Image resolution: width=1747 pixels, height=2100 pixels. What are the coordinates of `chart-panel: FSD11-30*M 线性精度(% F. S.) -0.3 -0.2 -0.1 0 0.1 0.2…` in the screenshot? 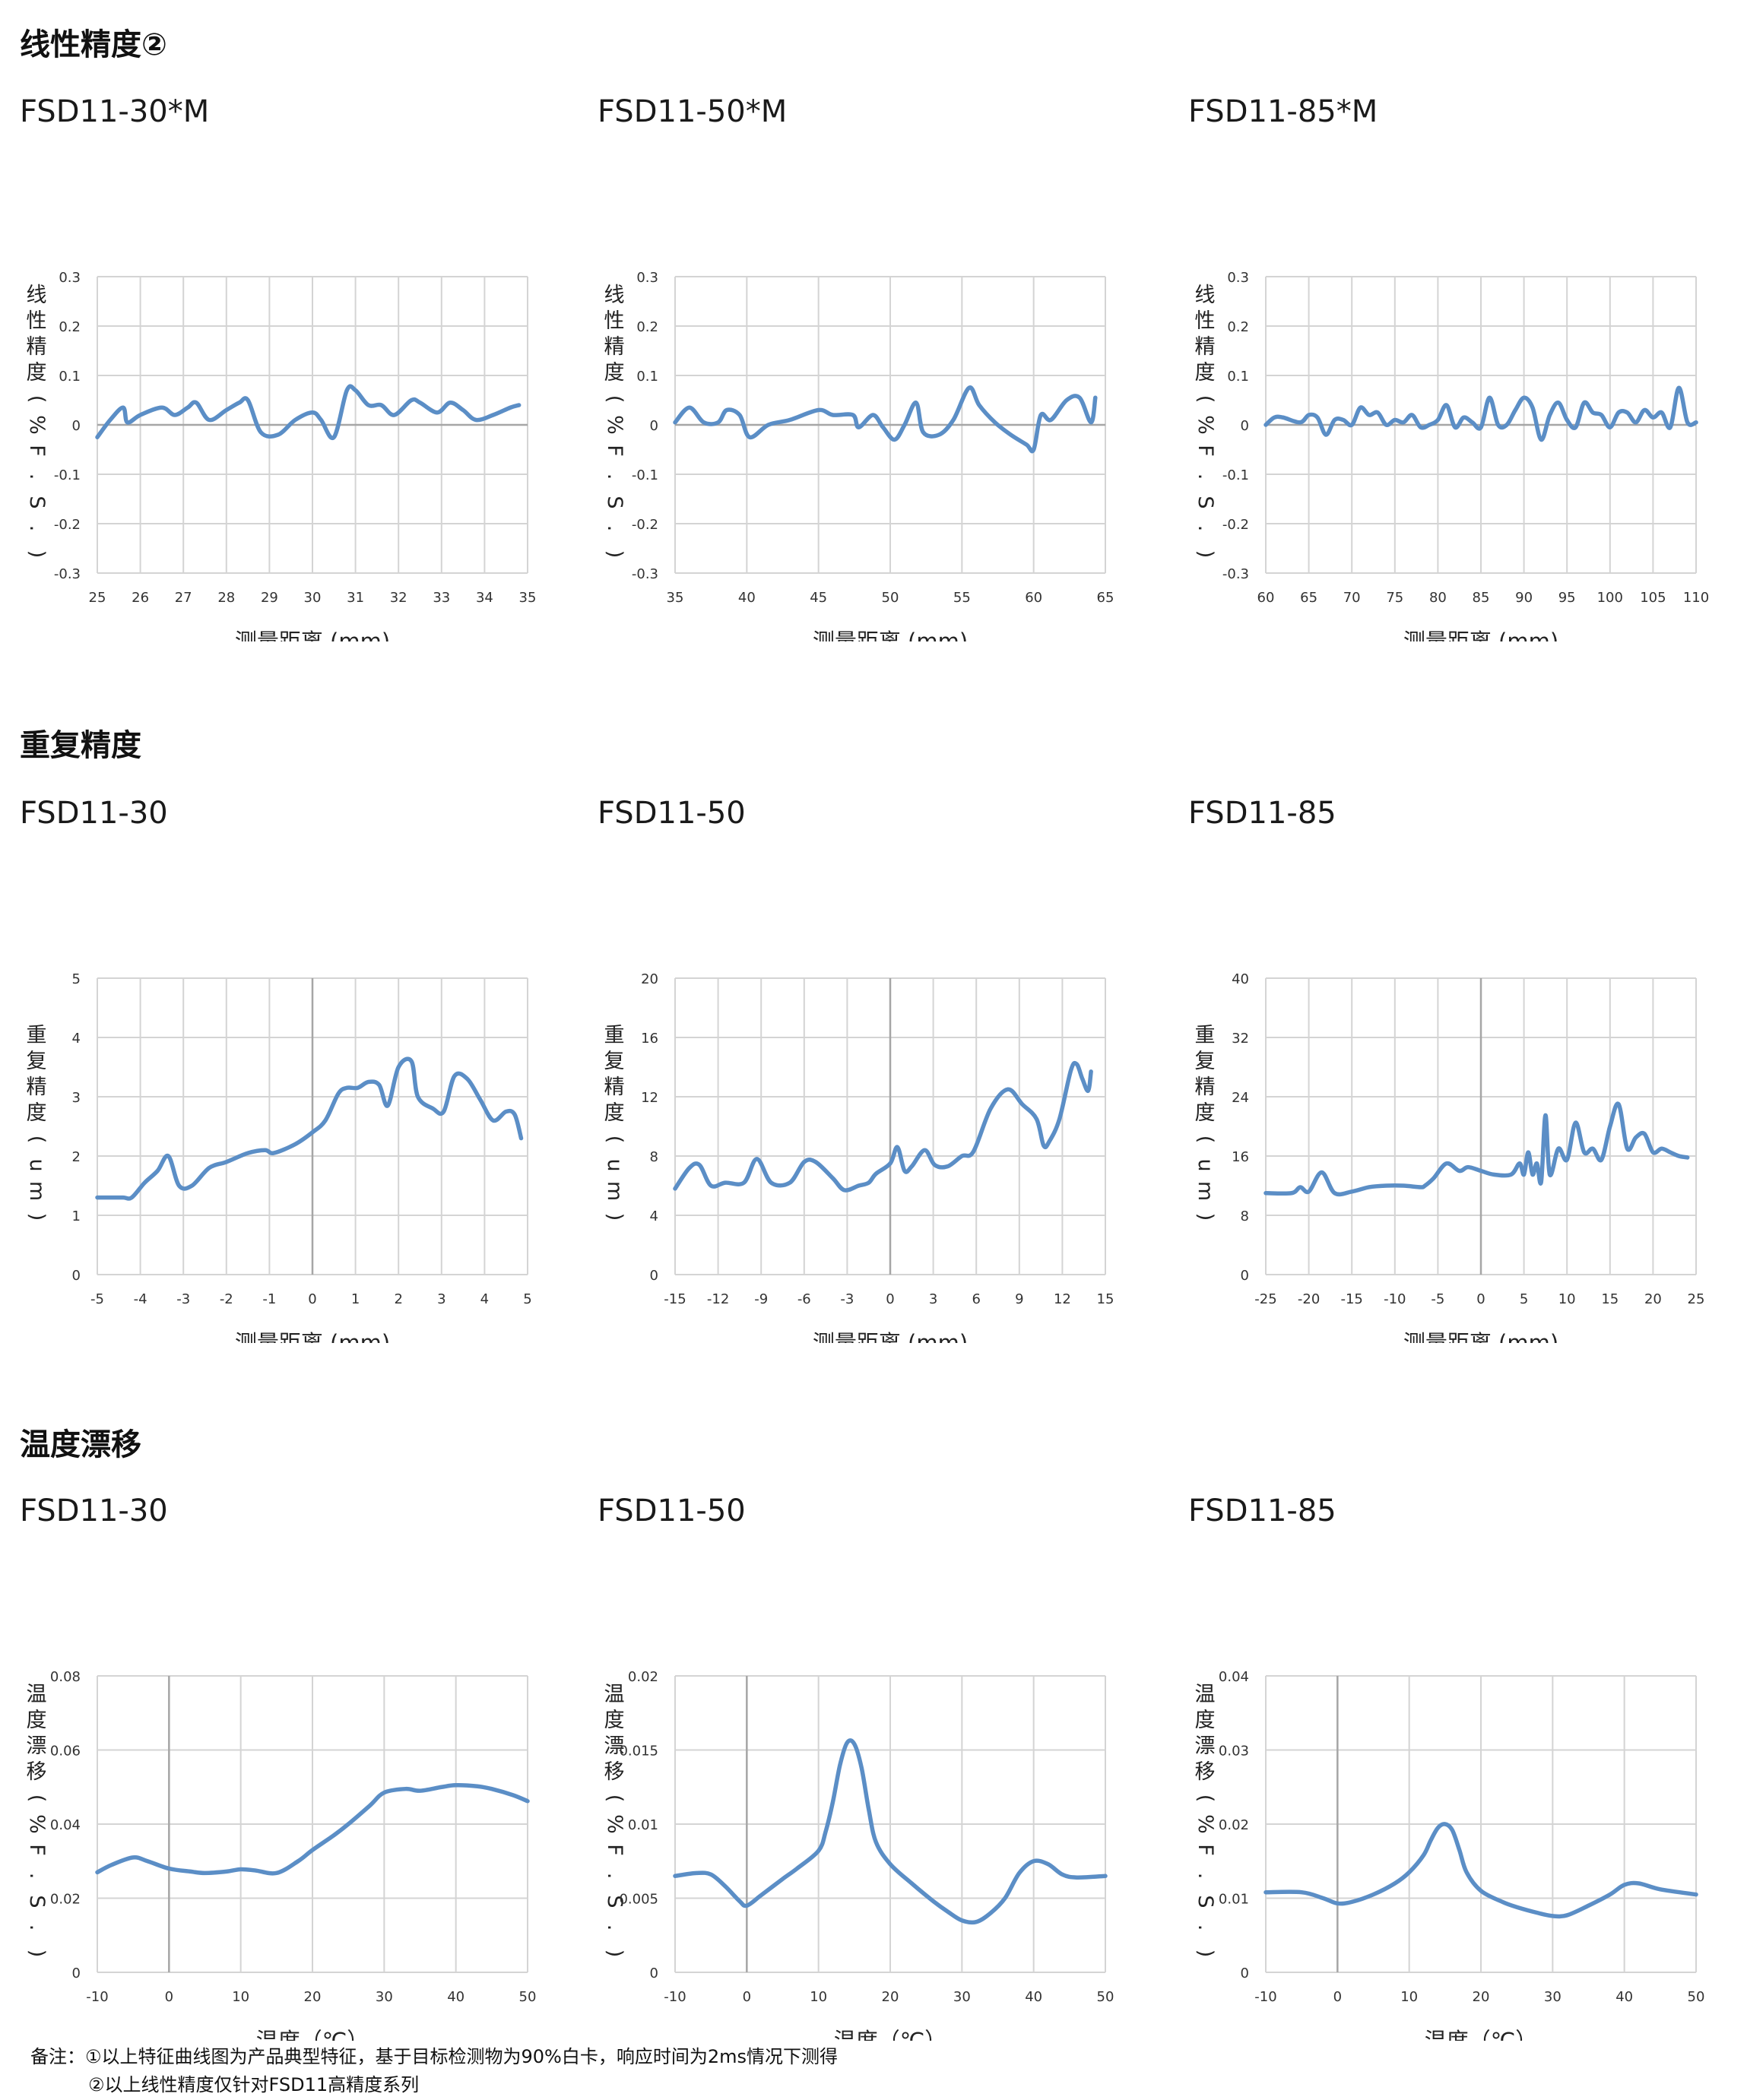 It's located at (301, 367).